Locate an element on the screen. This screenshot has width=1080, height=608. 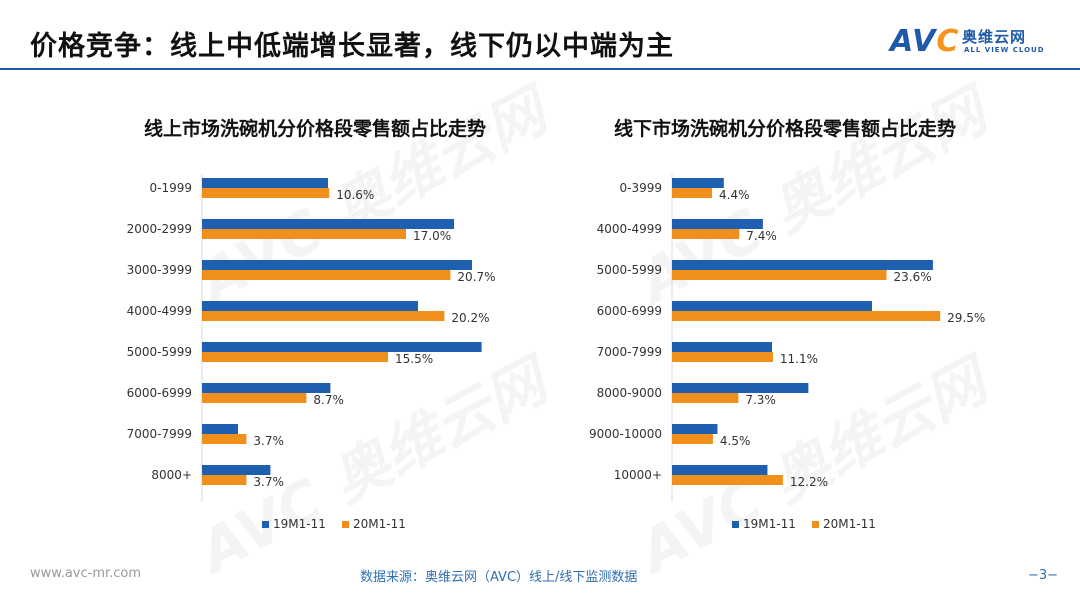
data-label: 4.5% is located at coordinates (735, 441).